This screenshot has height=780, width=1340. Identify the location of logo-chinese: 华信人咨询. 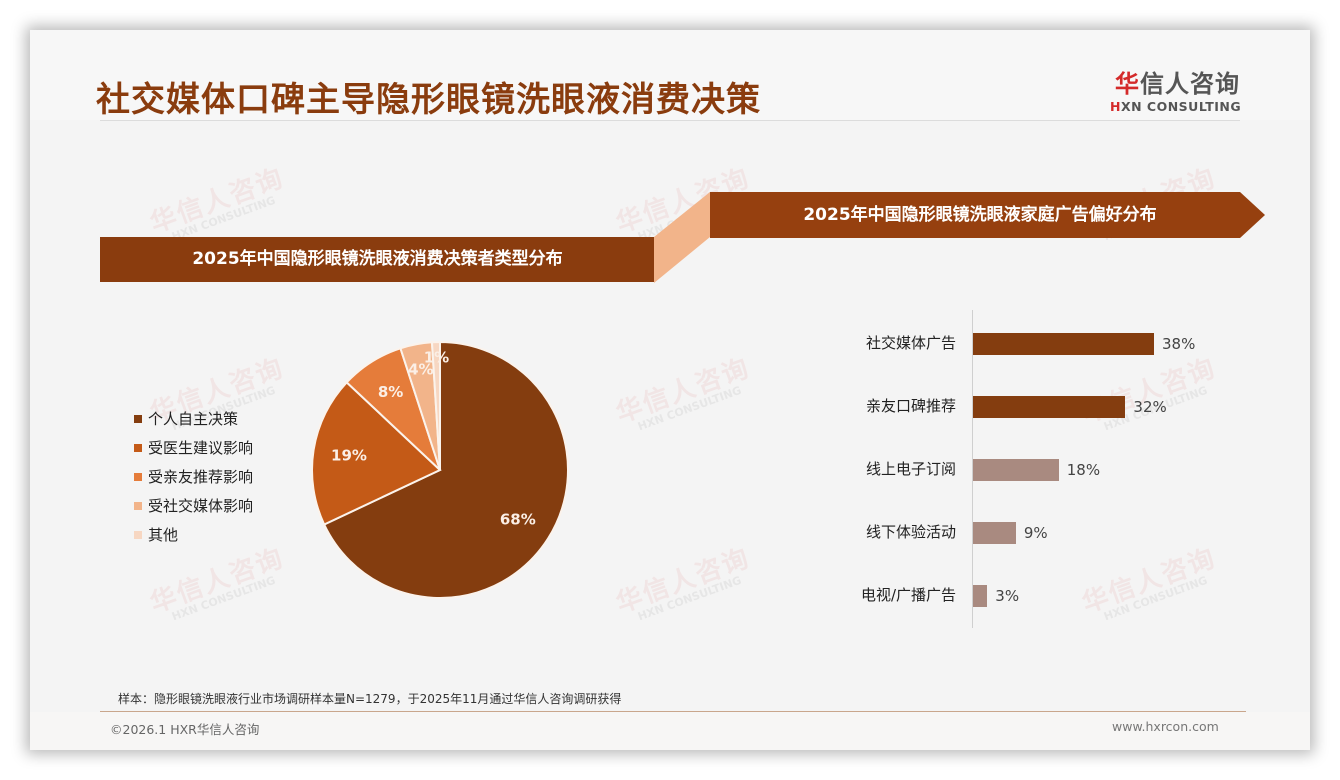
(1177, 84).